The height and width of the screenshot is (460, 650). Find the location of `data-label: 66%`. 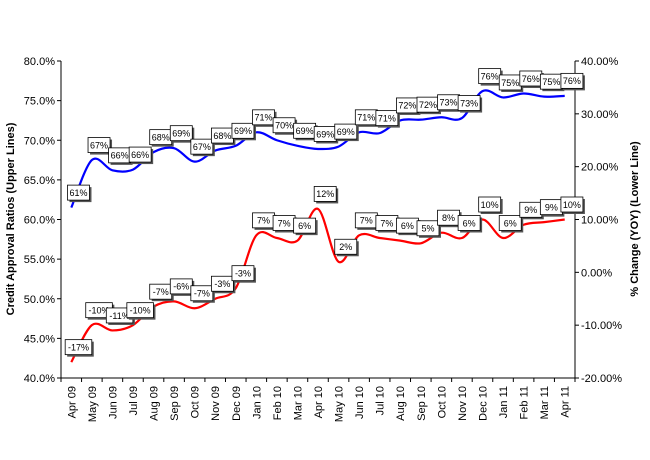

data-label: 66% is located at coordinates (140, 155).